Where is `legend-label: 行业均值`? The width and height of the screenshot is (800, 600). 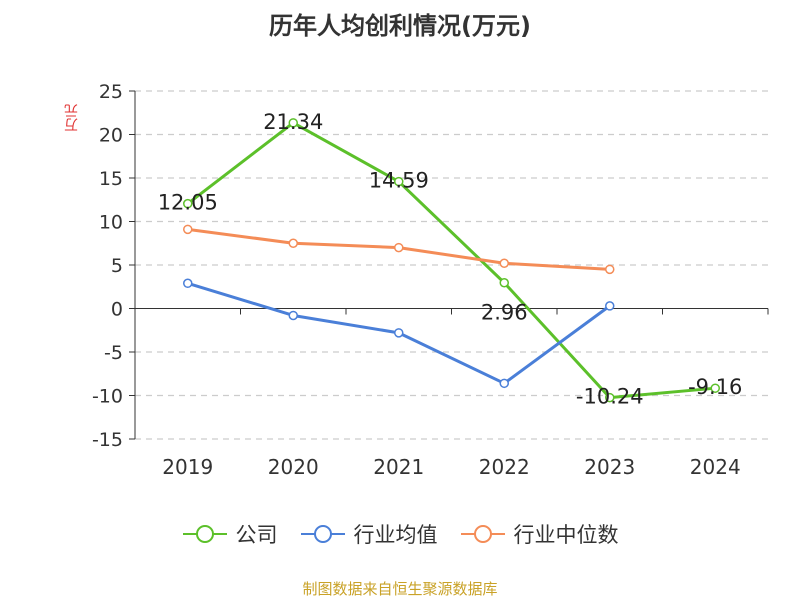
legend-label: 行业均值 is located at coordinates (395, 535).